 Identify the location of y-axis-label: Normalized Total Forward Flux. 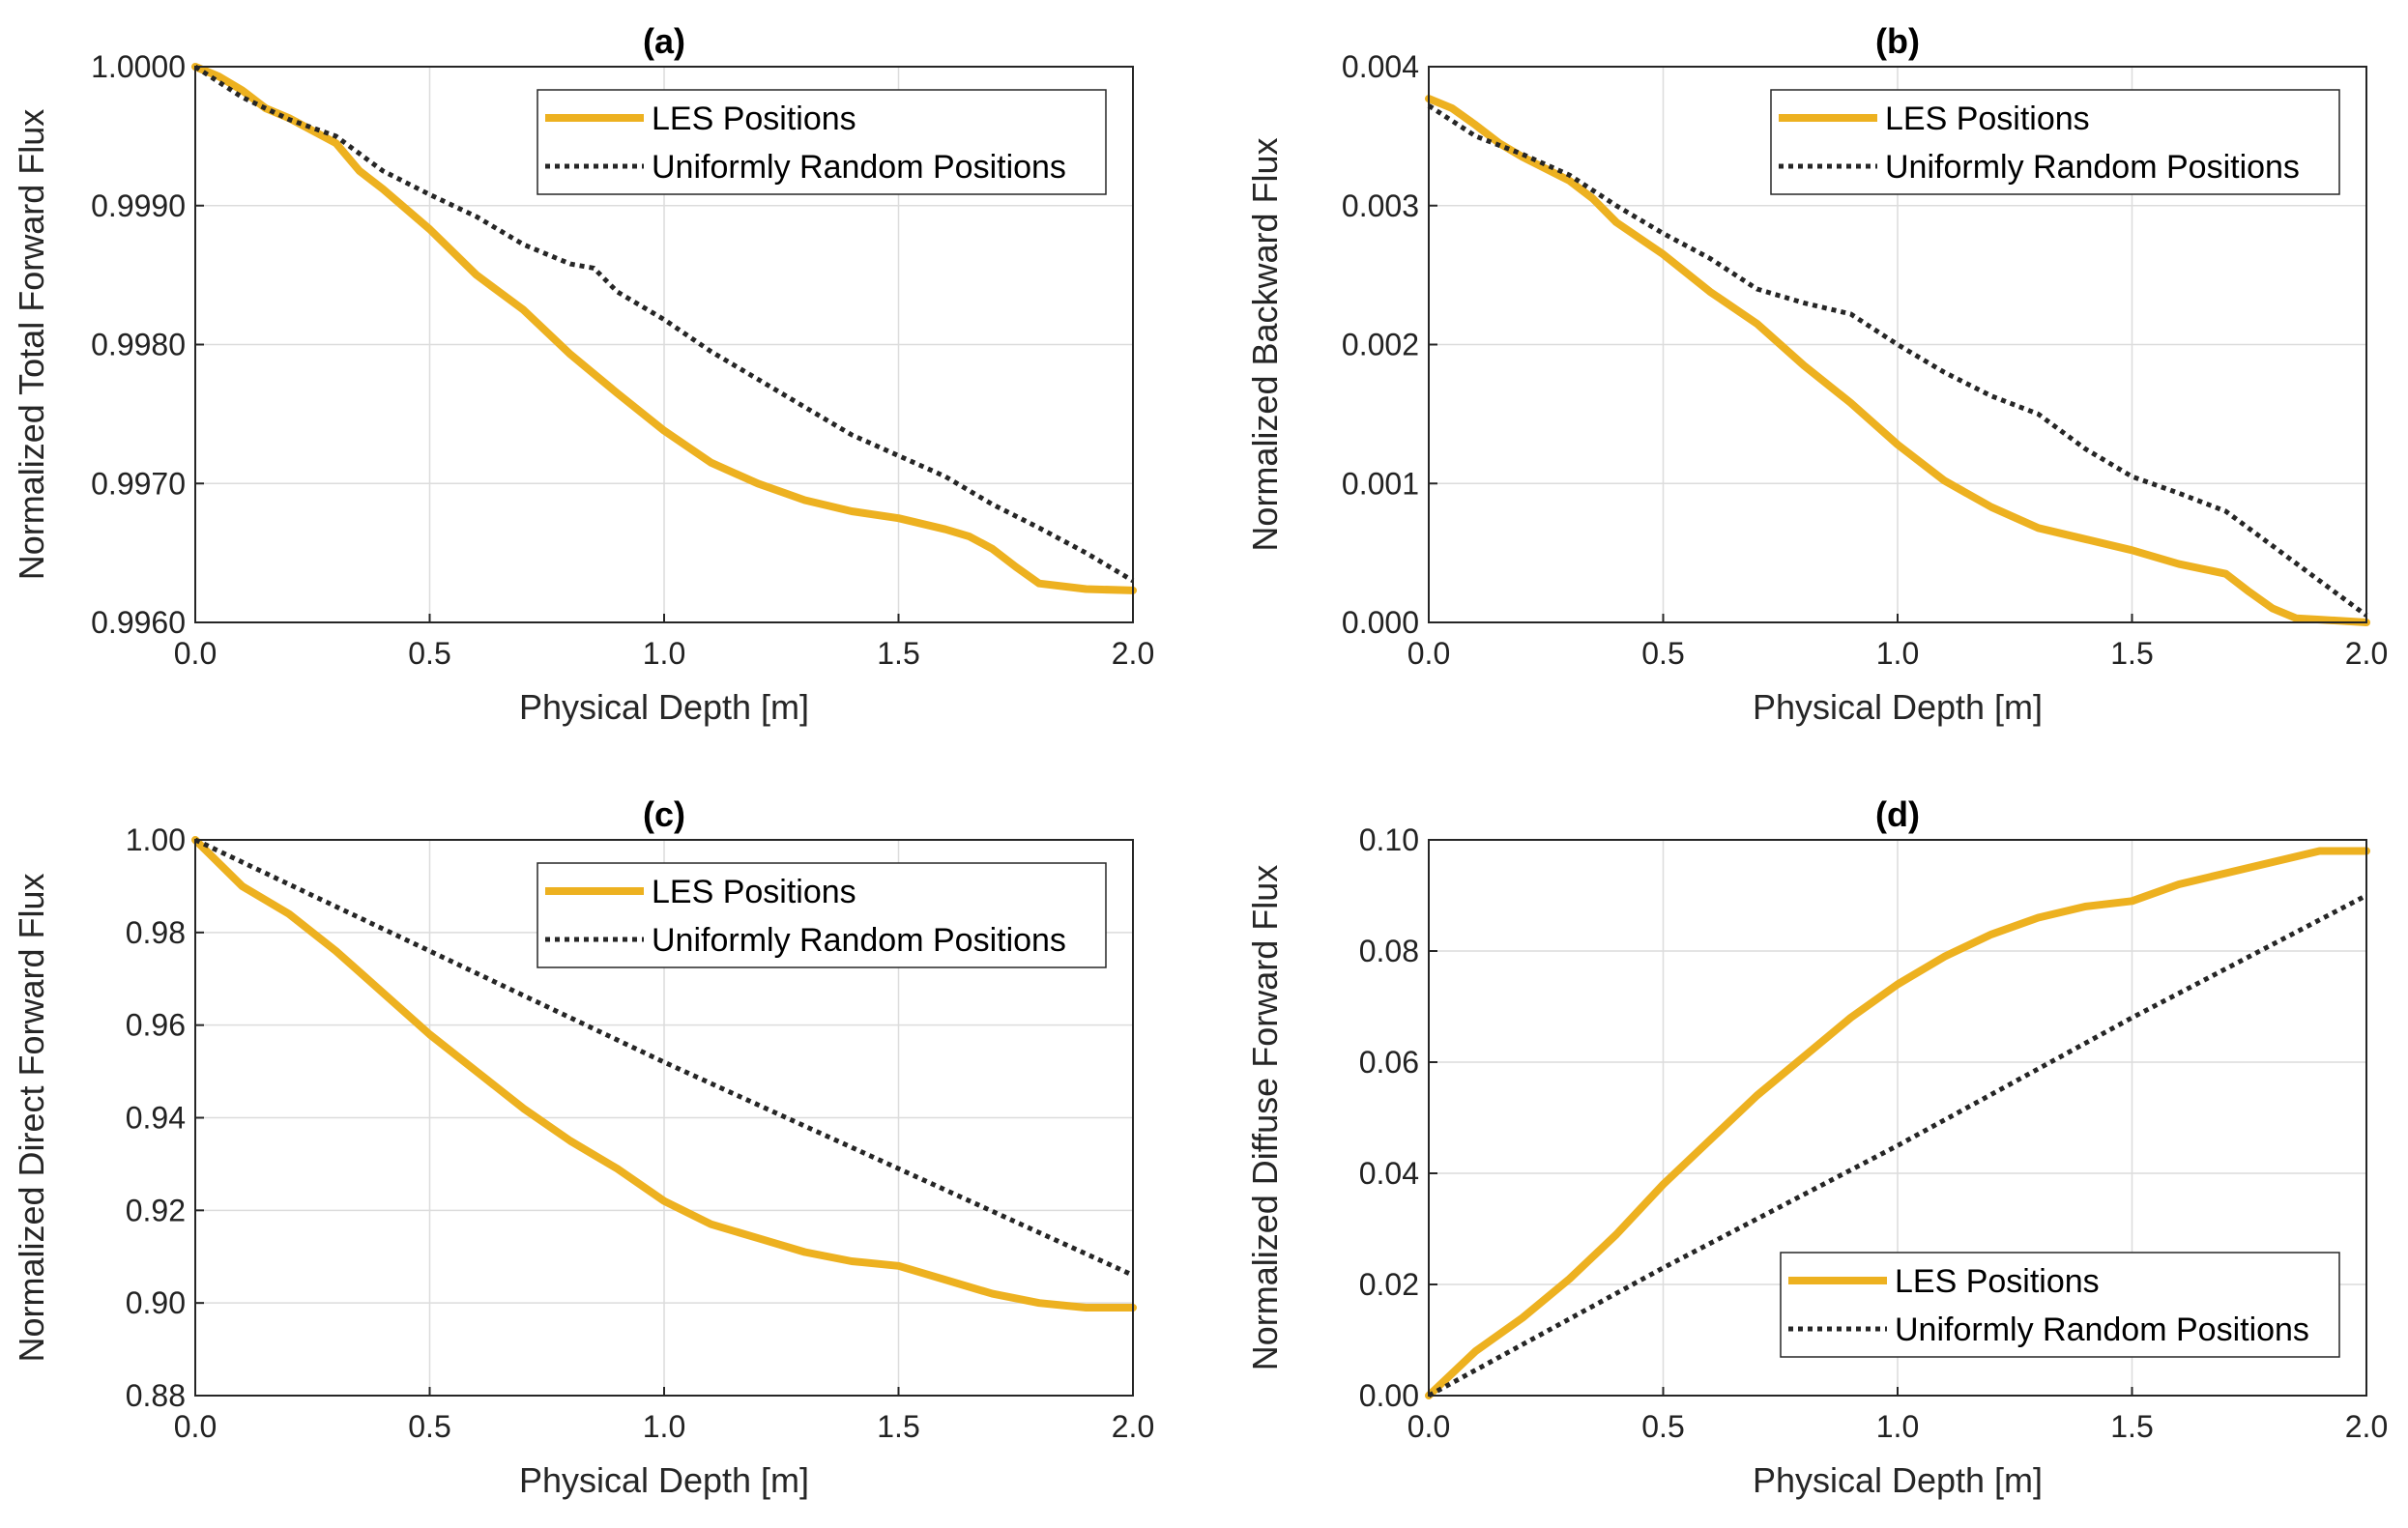
(31, 345).